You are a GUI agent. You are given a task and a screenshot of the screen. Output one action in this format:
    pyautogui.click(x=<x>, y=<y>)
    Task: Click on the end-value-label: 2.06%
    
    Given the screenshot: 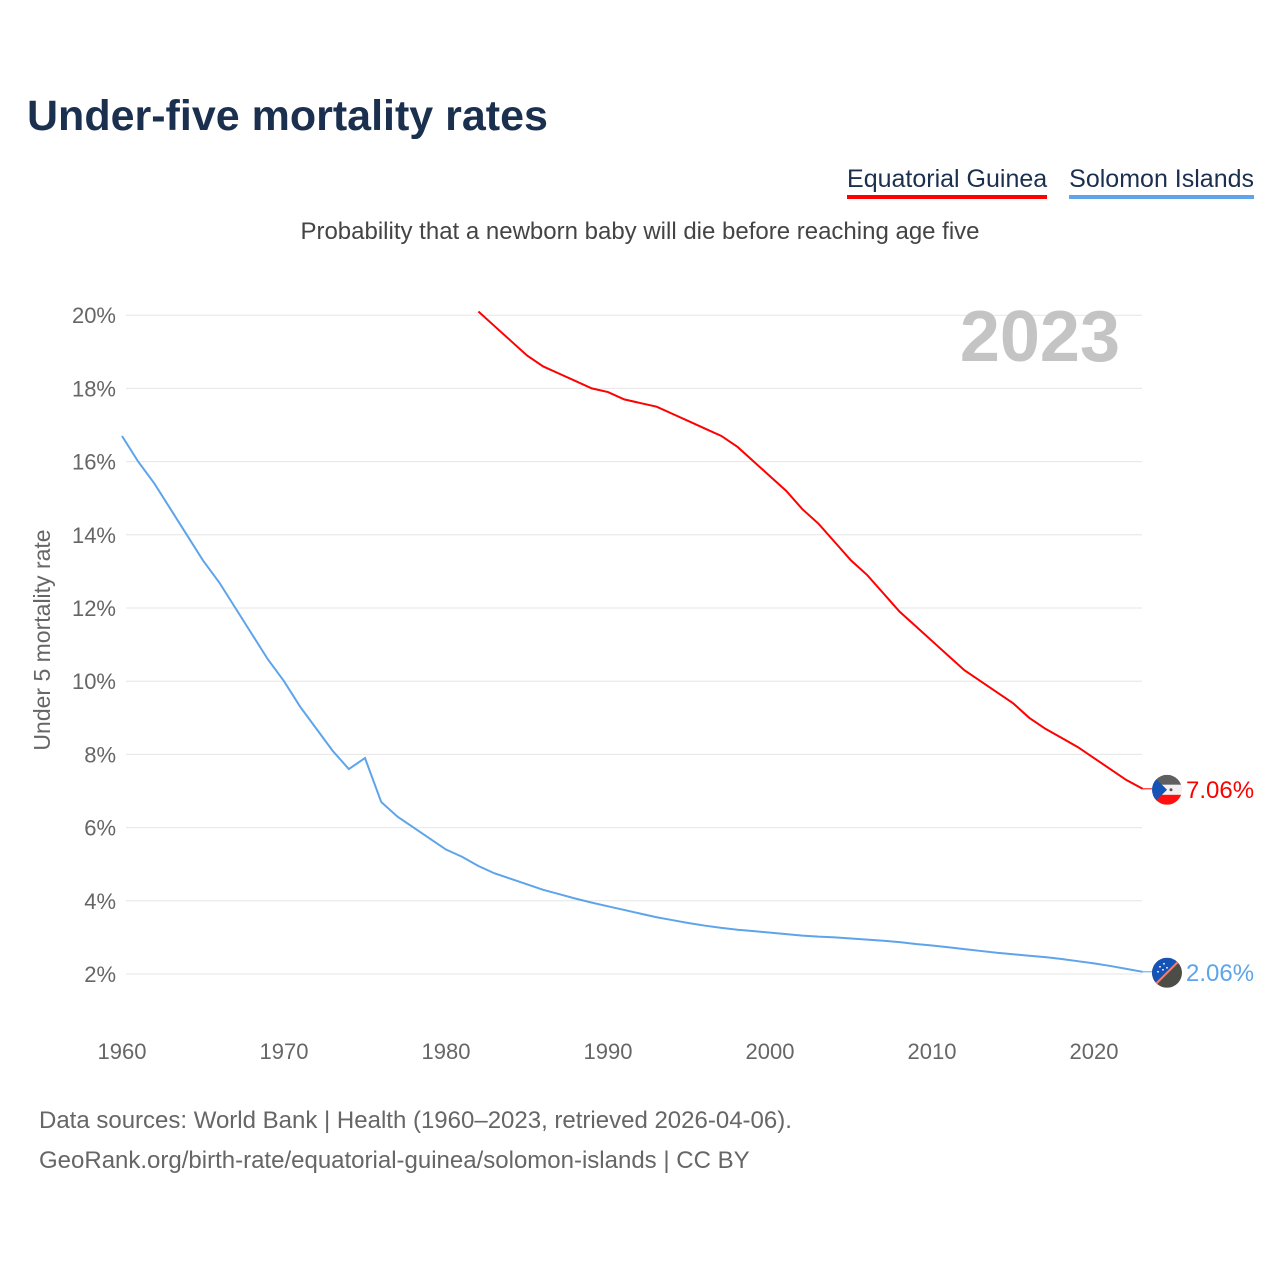 What is the action you would take?
    pyautogui.click(x=1220, y=973)
    